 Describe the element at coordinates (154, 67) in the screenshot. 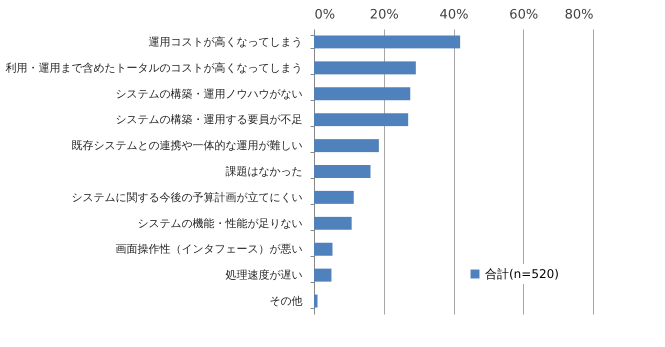

I see `y-tick-label: 利用・運用まで含めたトータルのコストが高くなってしまう` at that location.